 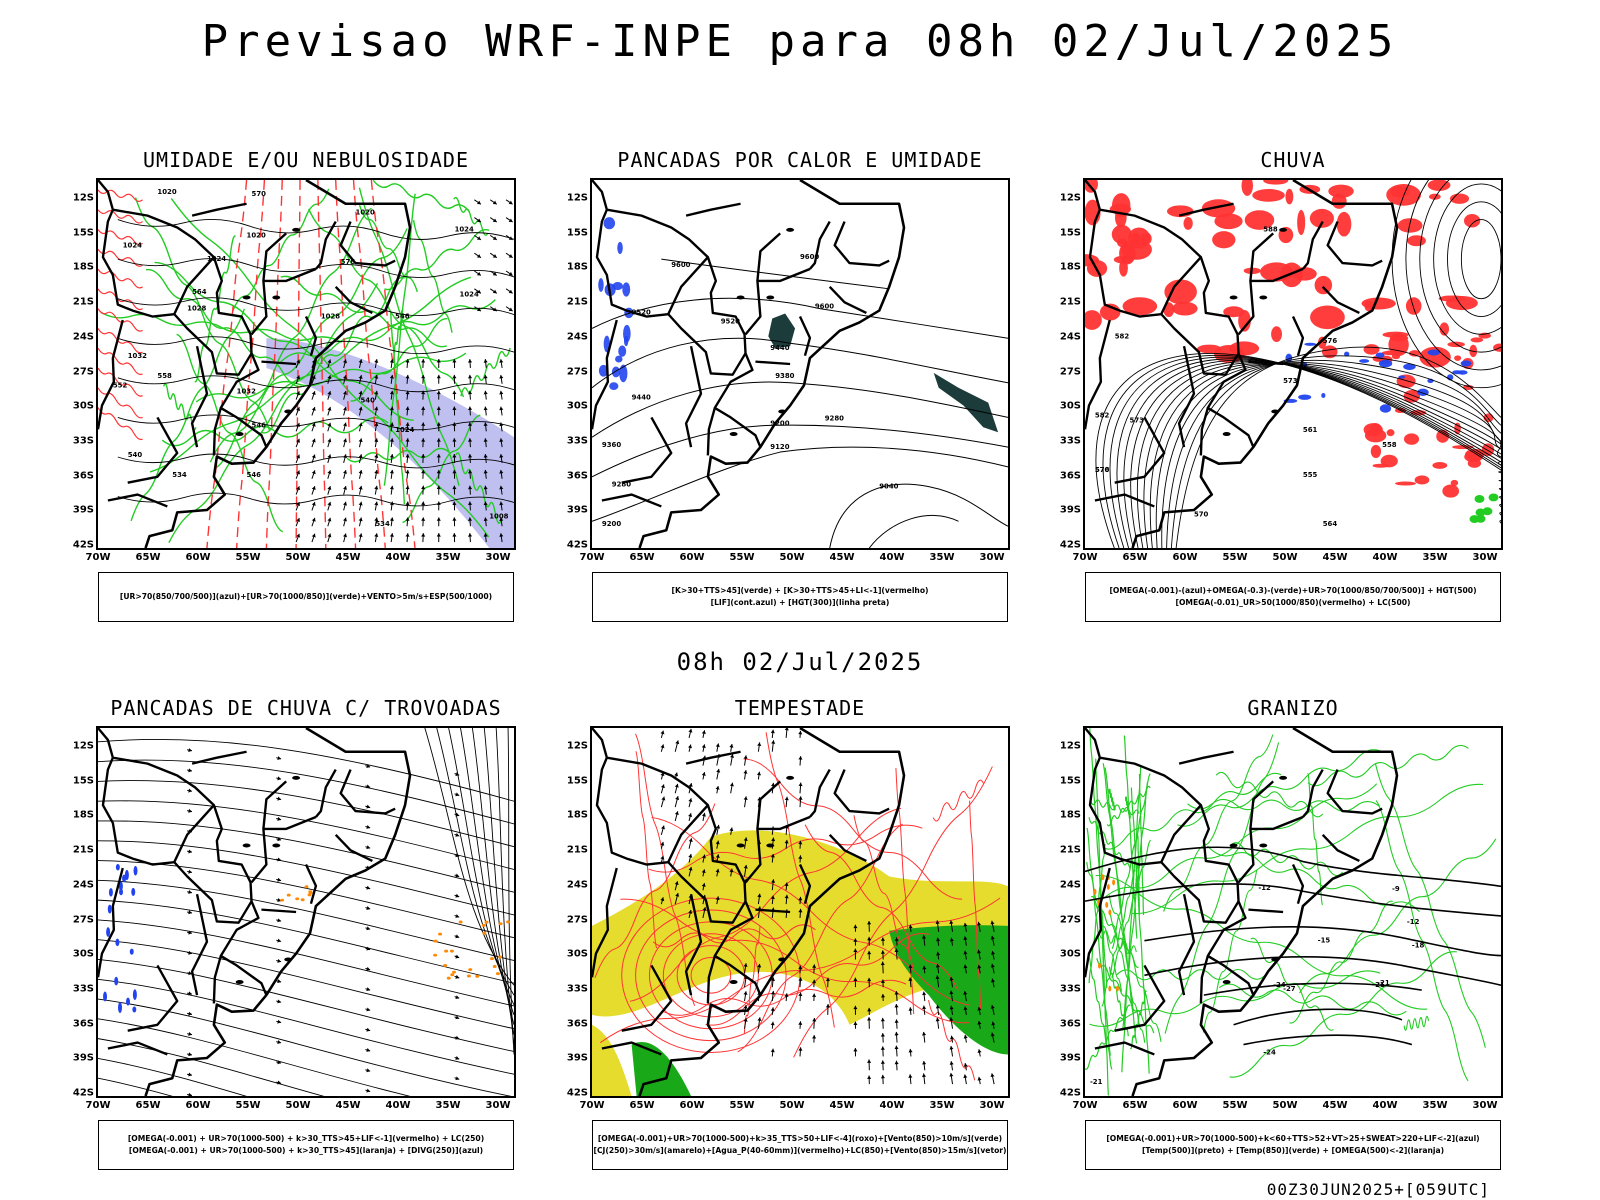 What do you see at coordinates (1462, 372) in the screenshot?
I see `omega-area-blue` at bounding box center [1462, 372].